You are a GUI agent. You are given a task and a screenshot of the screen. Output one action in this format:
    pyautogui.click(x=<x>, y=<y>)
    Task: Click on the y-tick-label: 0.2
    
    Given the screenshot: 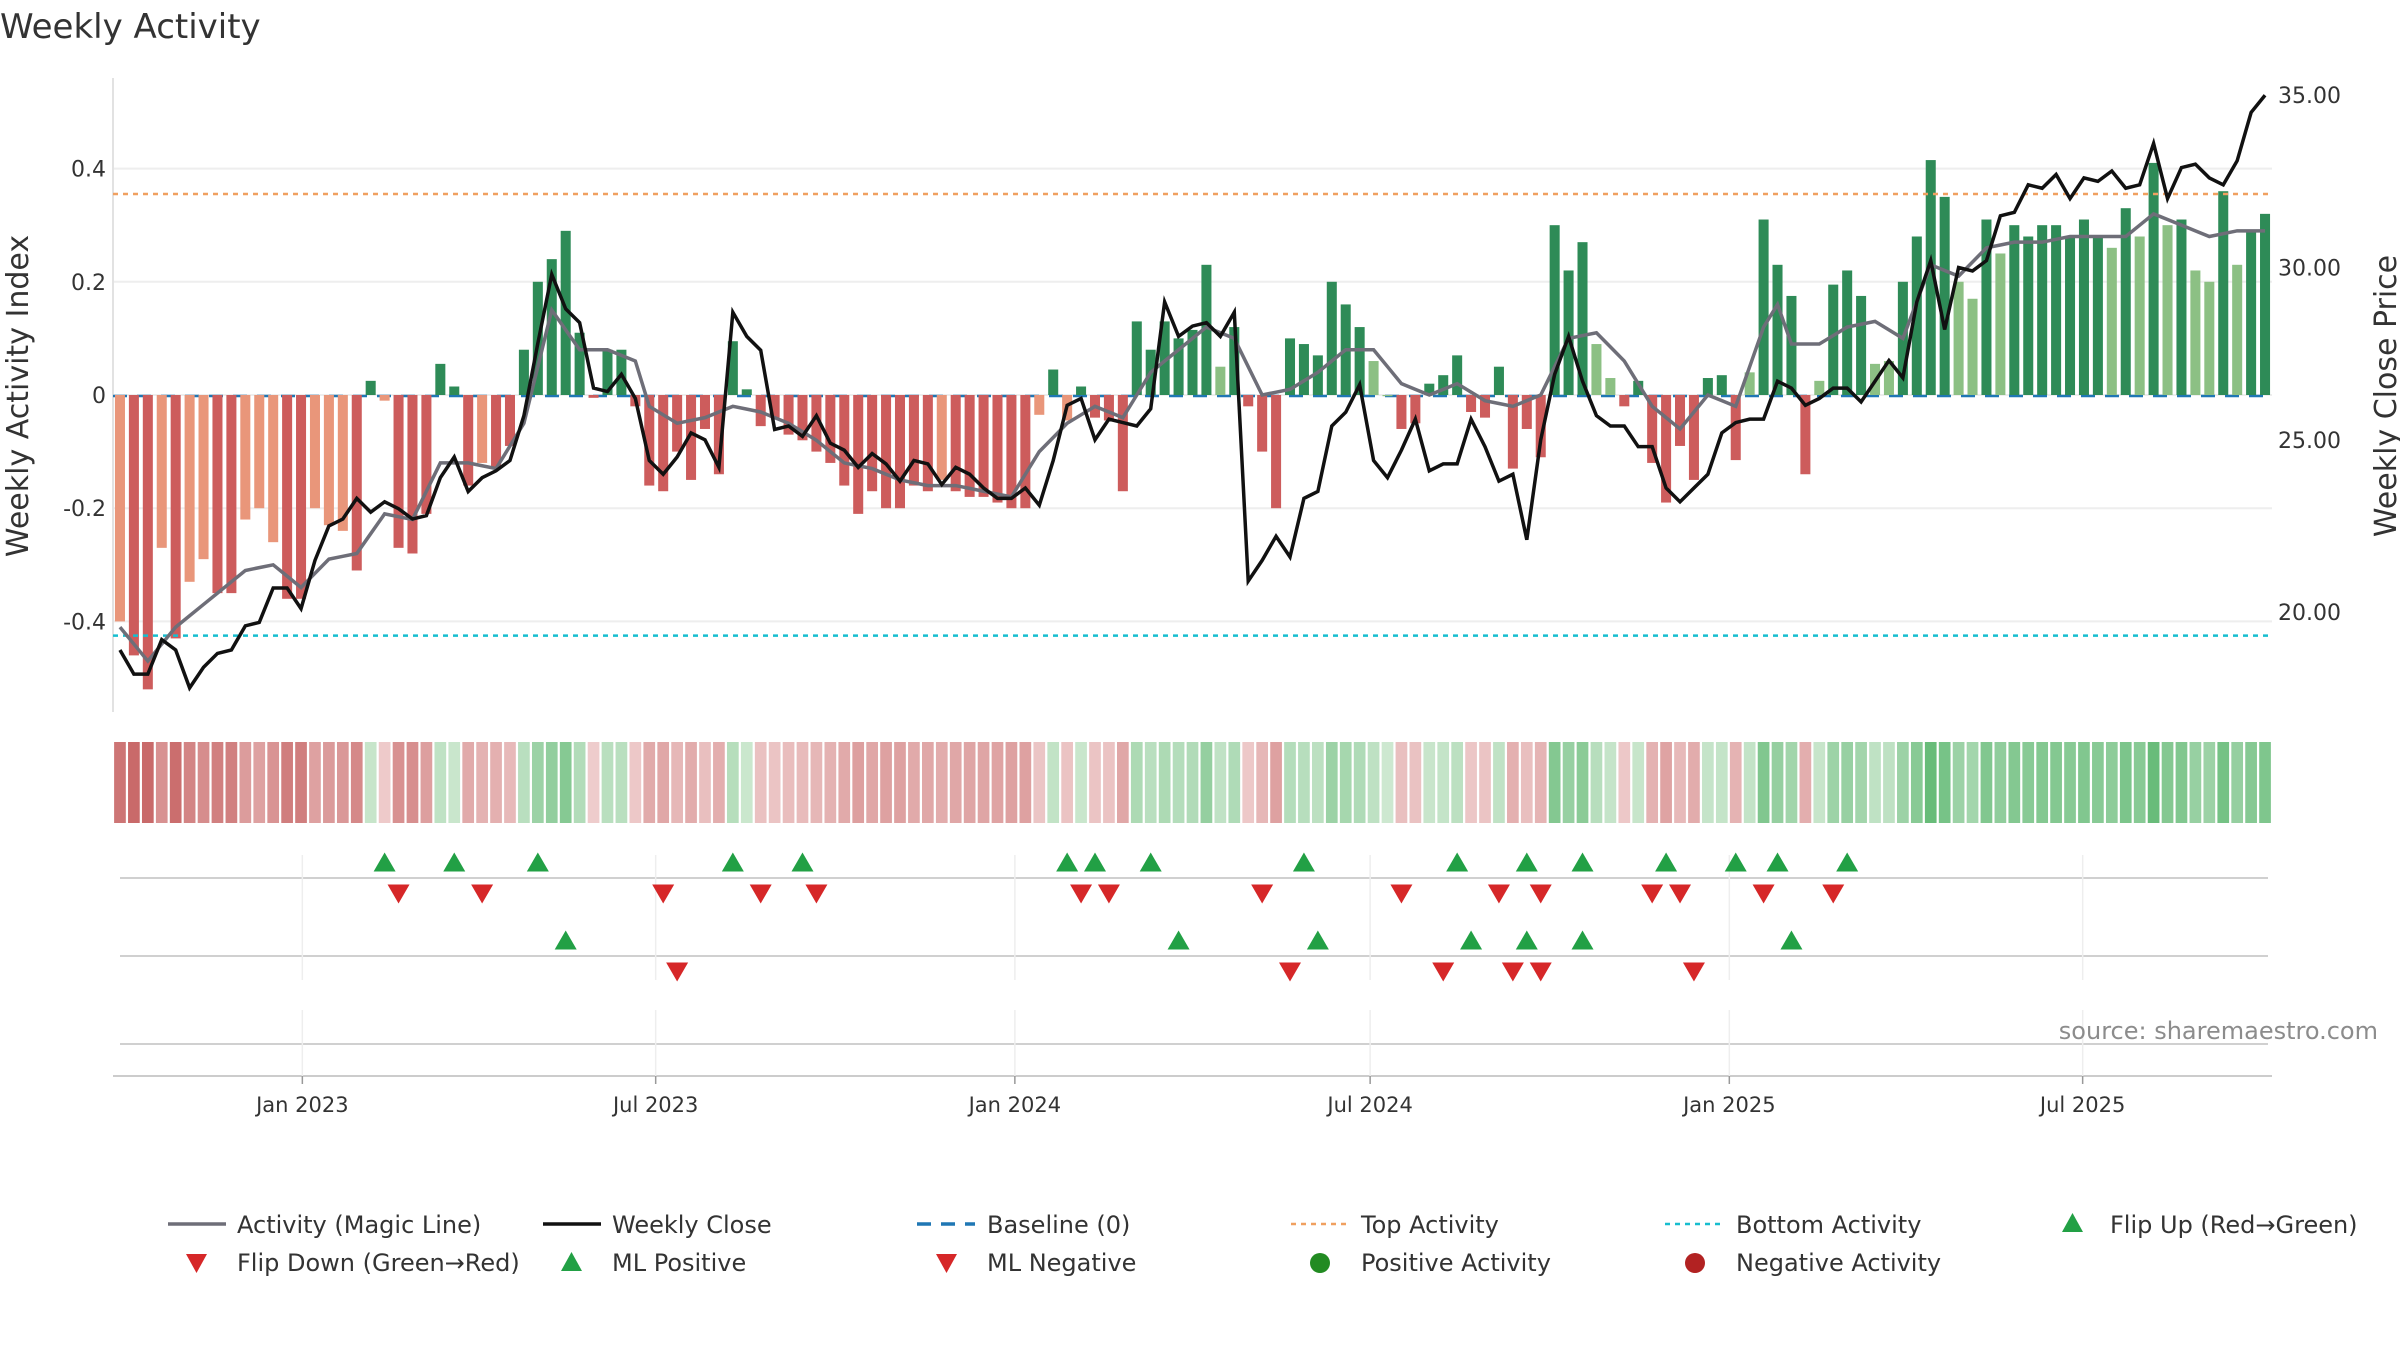 What is the action you would take?
    pyautogui.click(x=88, y=283)
    